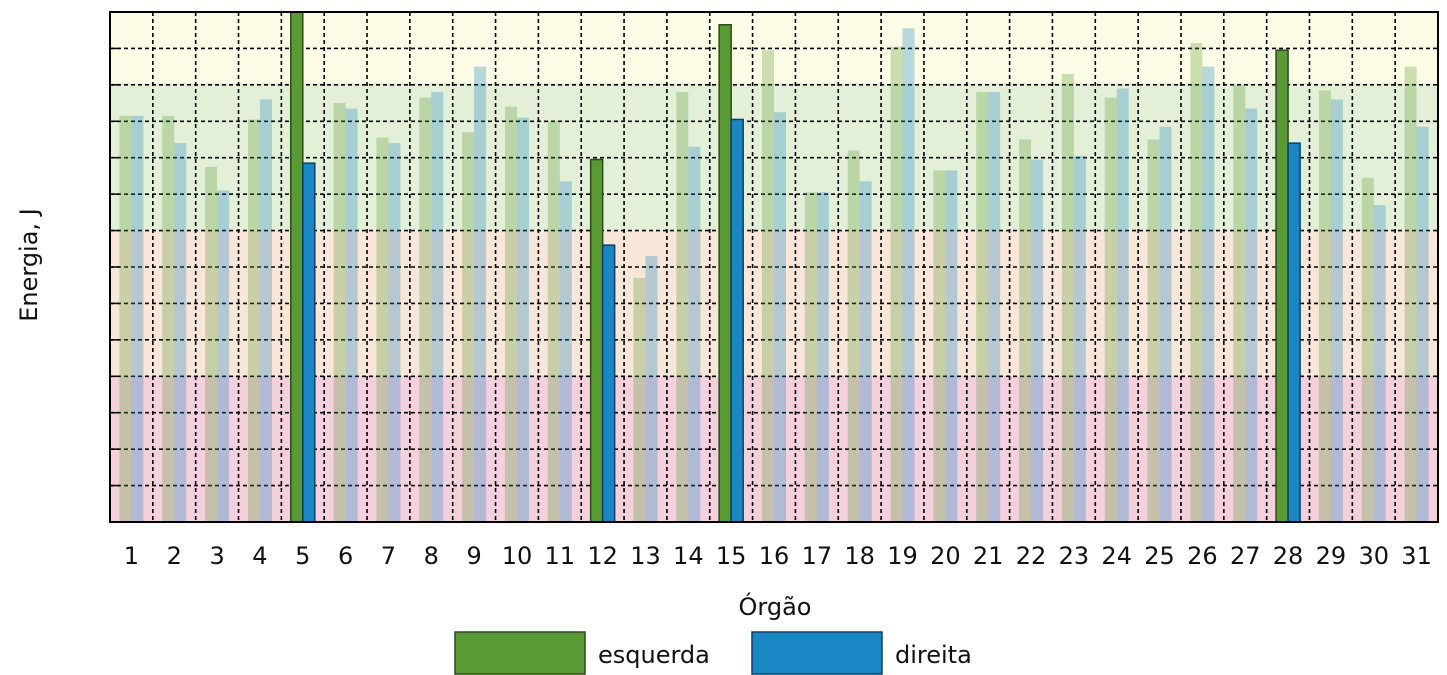 The width and height of the screenshot is (1447, 675). What do you see at coordinates (731, 556) in the screenshot?
I see `x-tick-label: 15` at bounding box center [731, 556].